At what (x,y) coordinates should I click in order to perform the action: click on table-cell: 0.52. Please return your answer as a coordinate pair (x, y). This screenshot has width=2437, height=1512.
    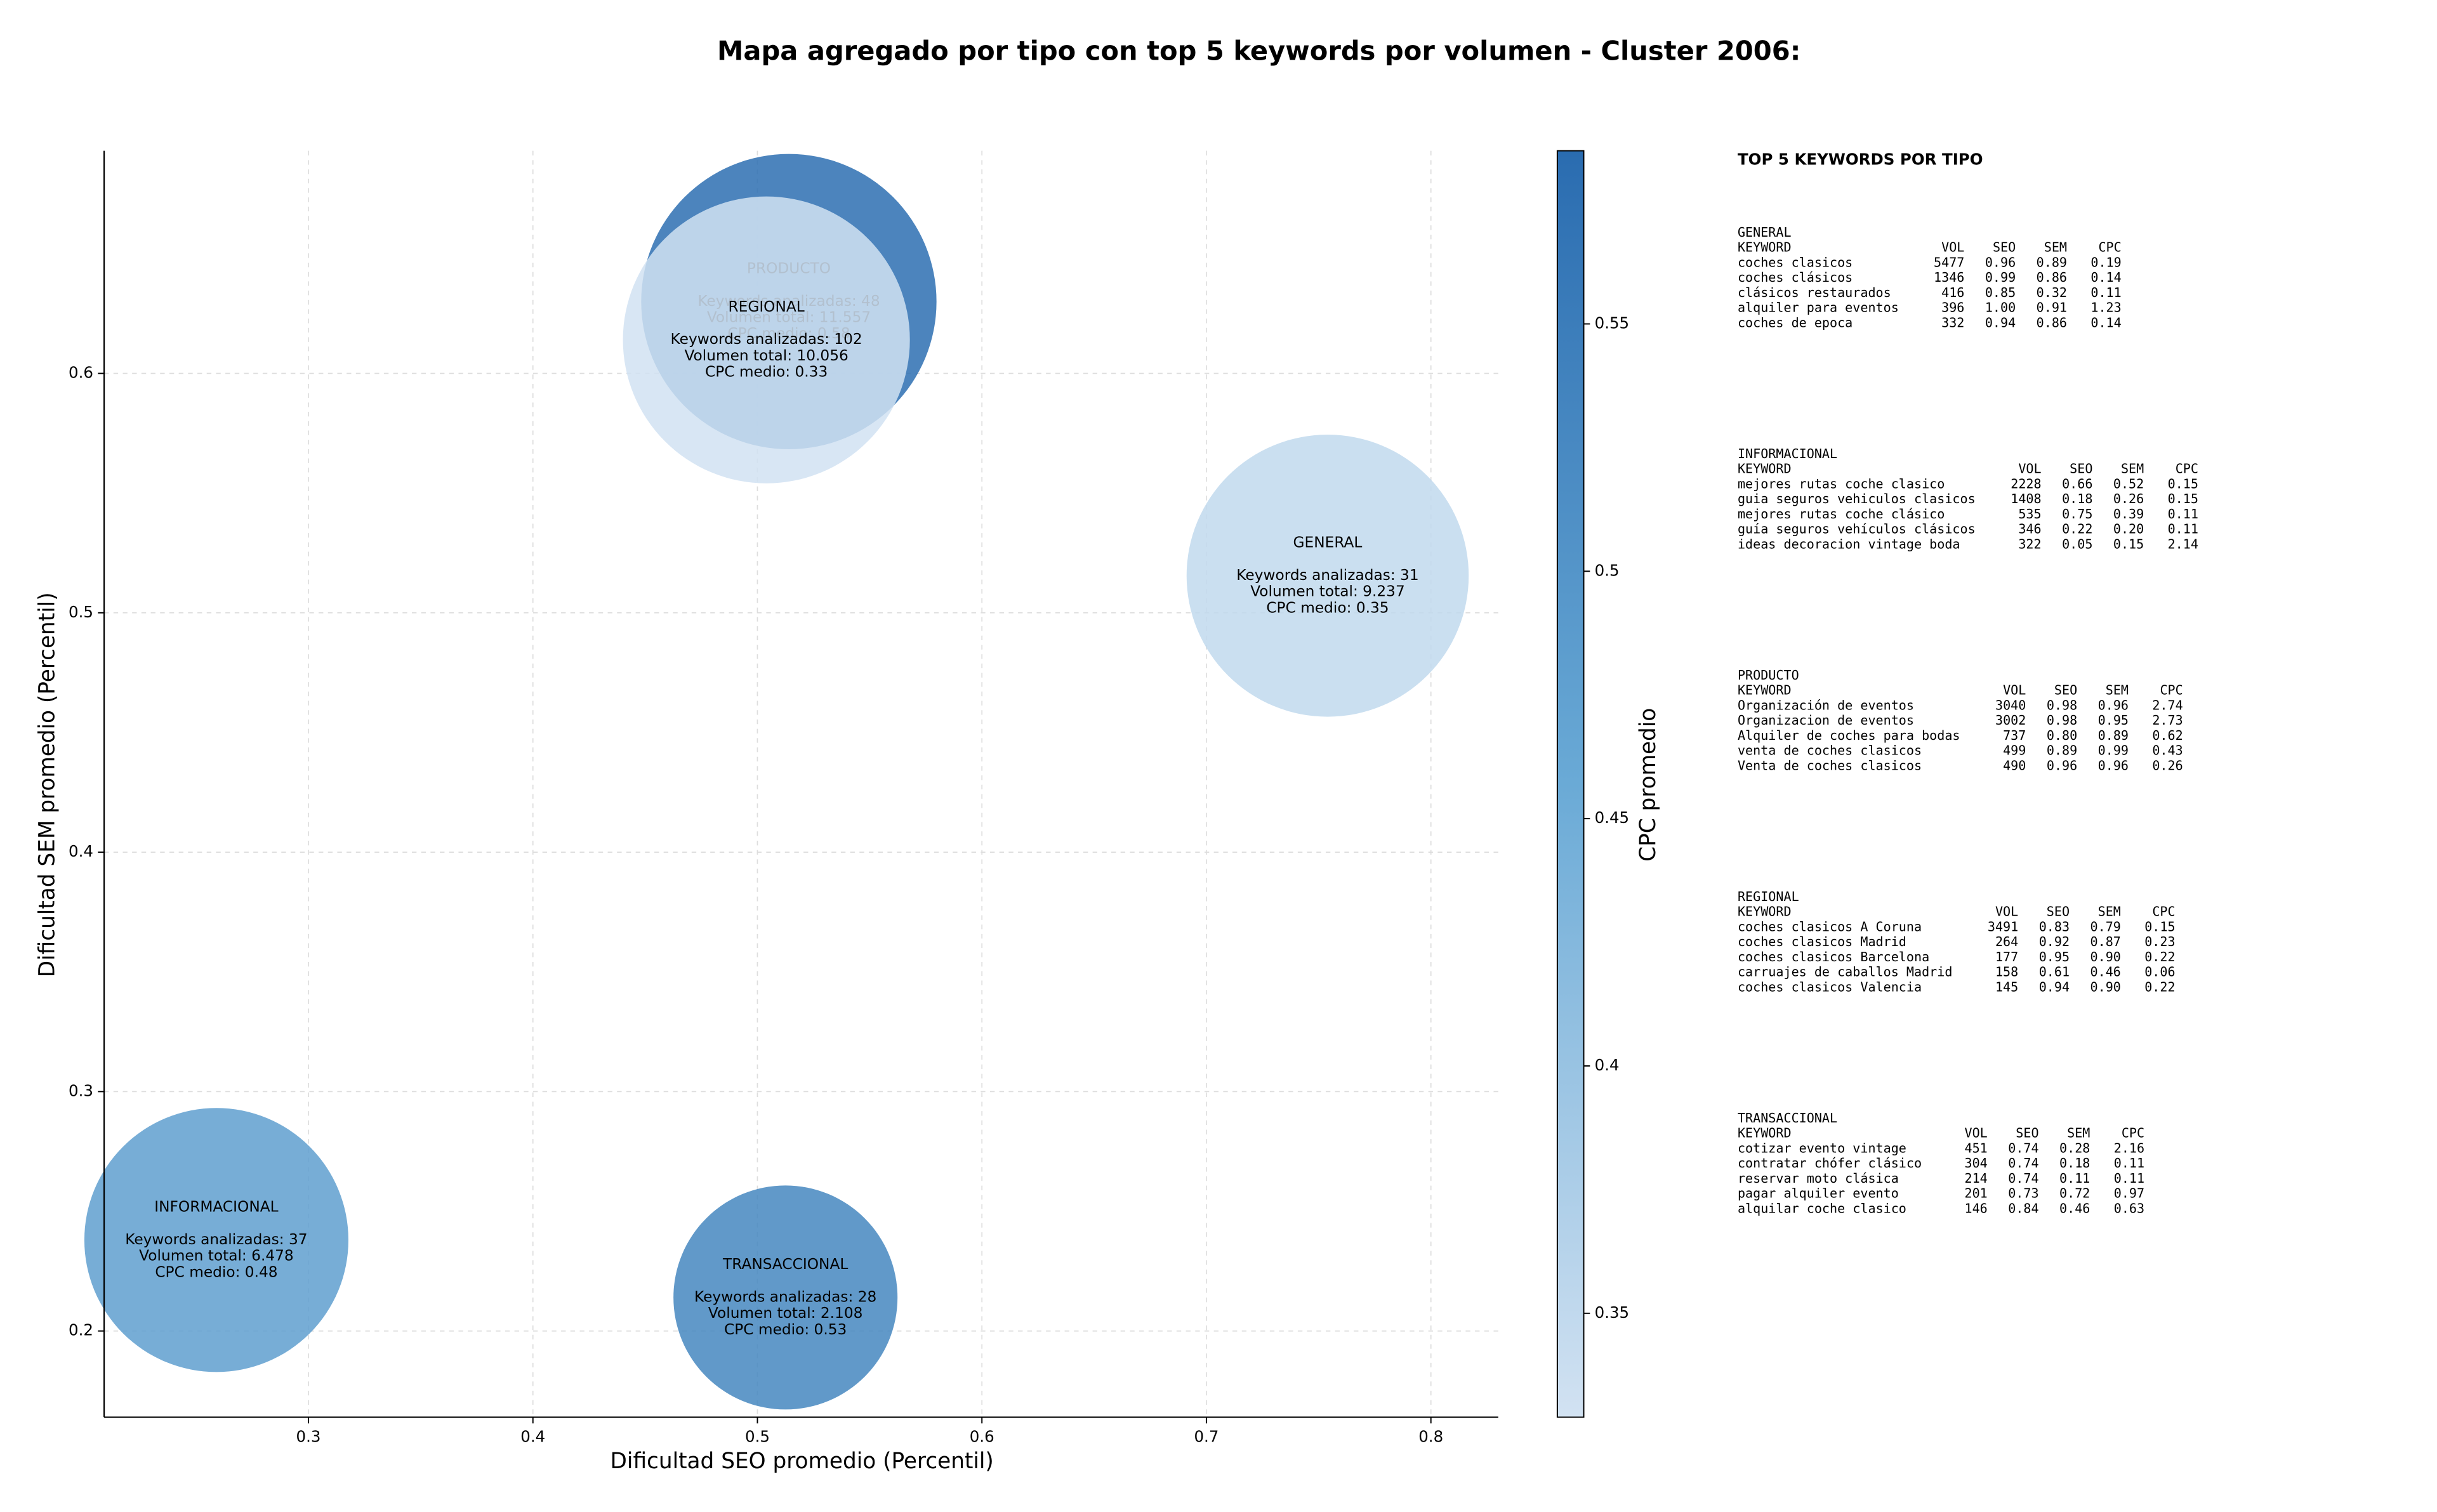
    Looking at the image, I should click on (2128, 484).